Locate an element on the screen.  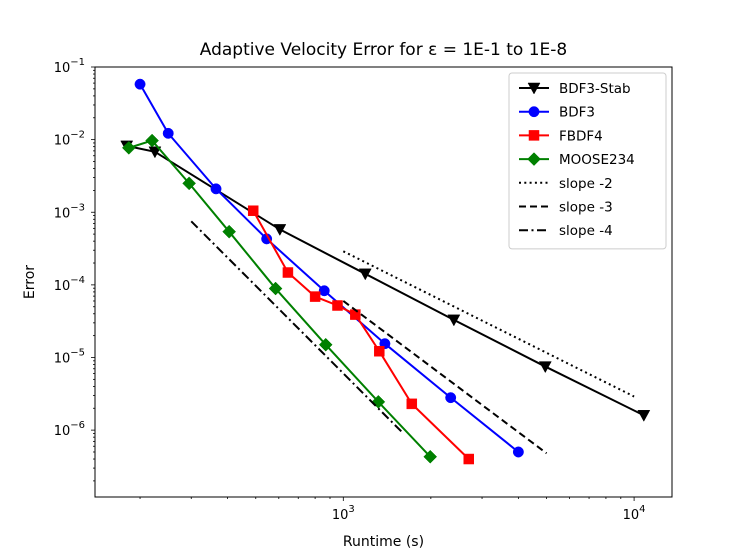
legend-entry-moose234: MOOSE234 is located at coordinates (577, 160).